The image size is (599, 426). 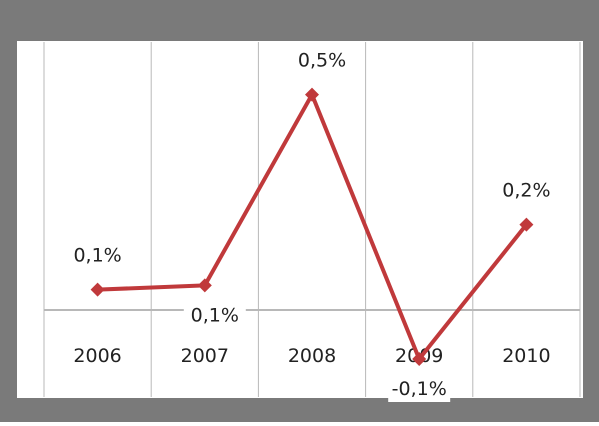 I want to click on x-tick-label: 2007, so click(x=205, y=356).